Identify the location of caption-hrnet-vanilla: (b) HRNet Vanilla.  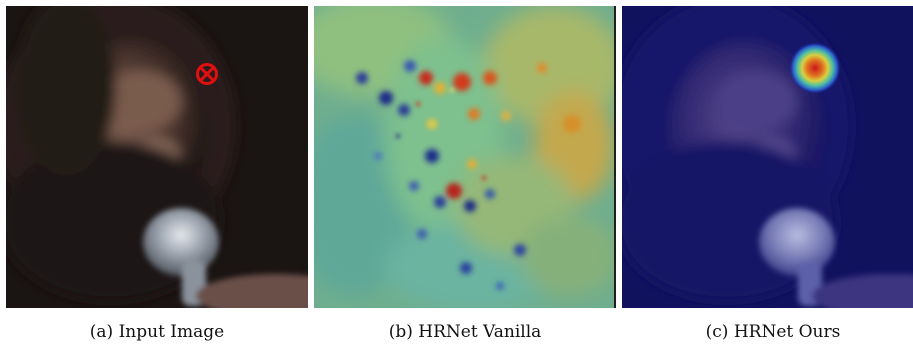
(465, 332).